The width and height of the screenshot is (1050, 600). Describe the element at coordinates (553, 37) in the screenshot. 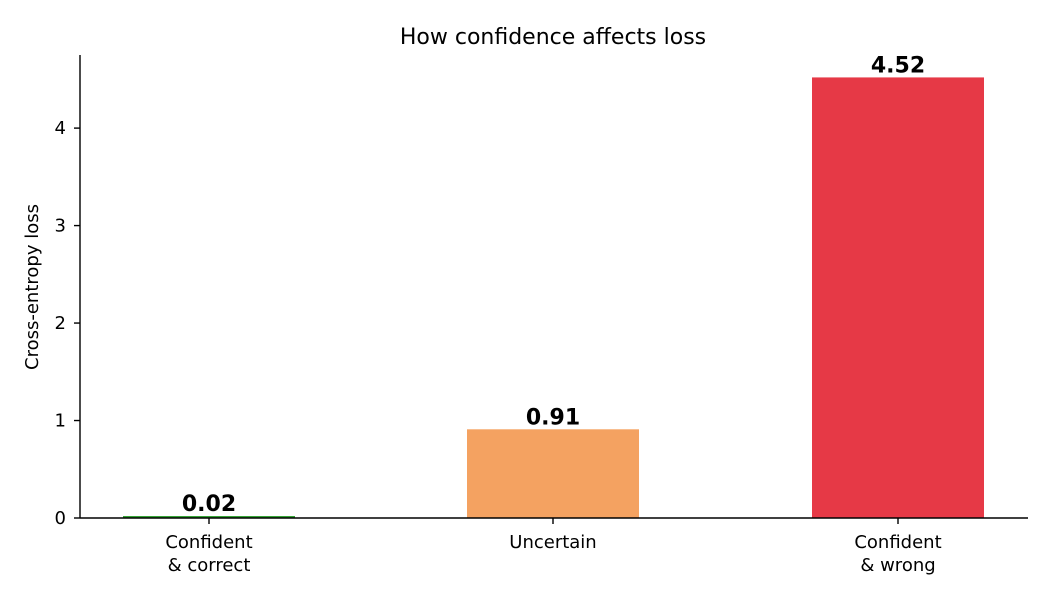

I see `chart-title: How confidence affects loss` at that location.